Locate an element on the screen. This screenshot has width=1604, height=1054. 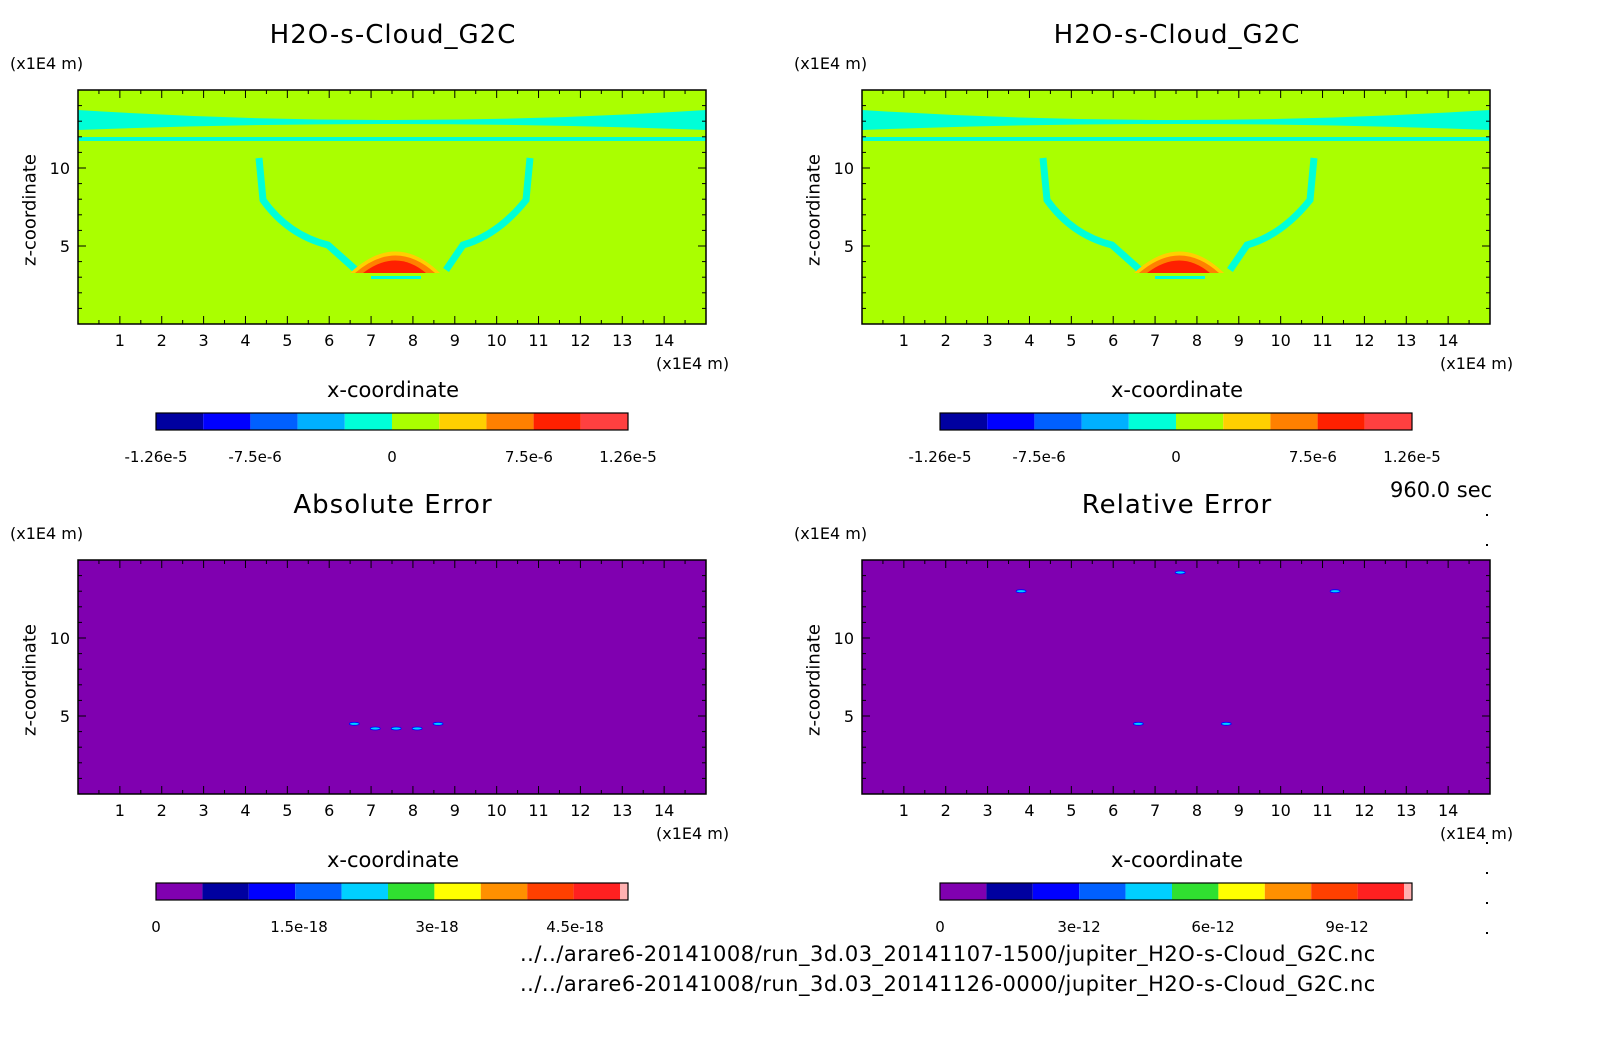
colorbar-tick-label: 3e-12 is located at coordinates (1079, 927).